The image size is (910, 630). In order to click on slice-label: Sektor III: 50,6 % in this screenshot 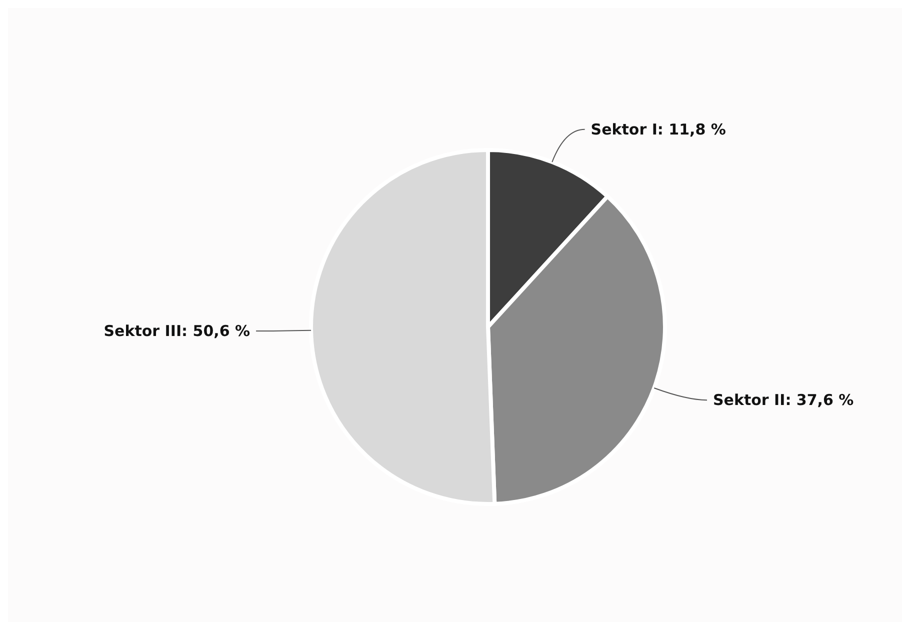, I will do `click(177, 331)`.